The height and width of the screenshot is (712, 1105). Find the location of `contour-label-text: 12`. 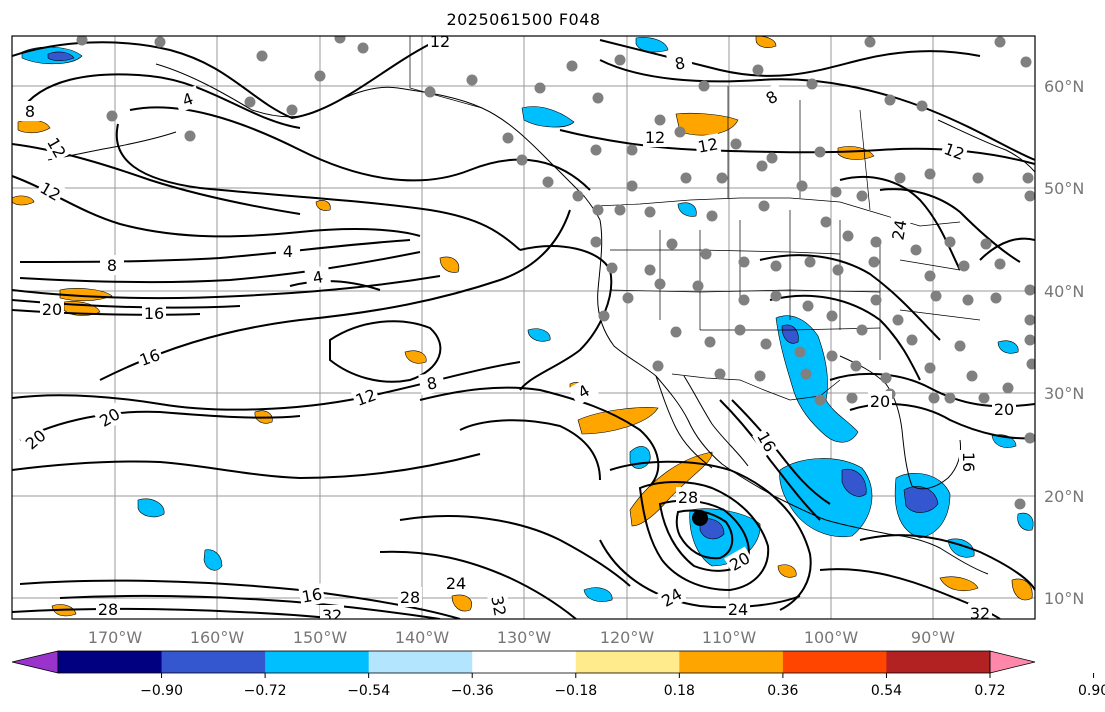

contour-label-text: 12 is located at coordinates (707, 145).